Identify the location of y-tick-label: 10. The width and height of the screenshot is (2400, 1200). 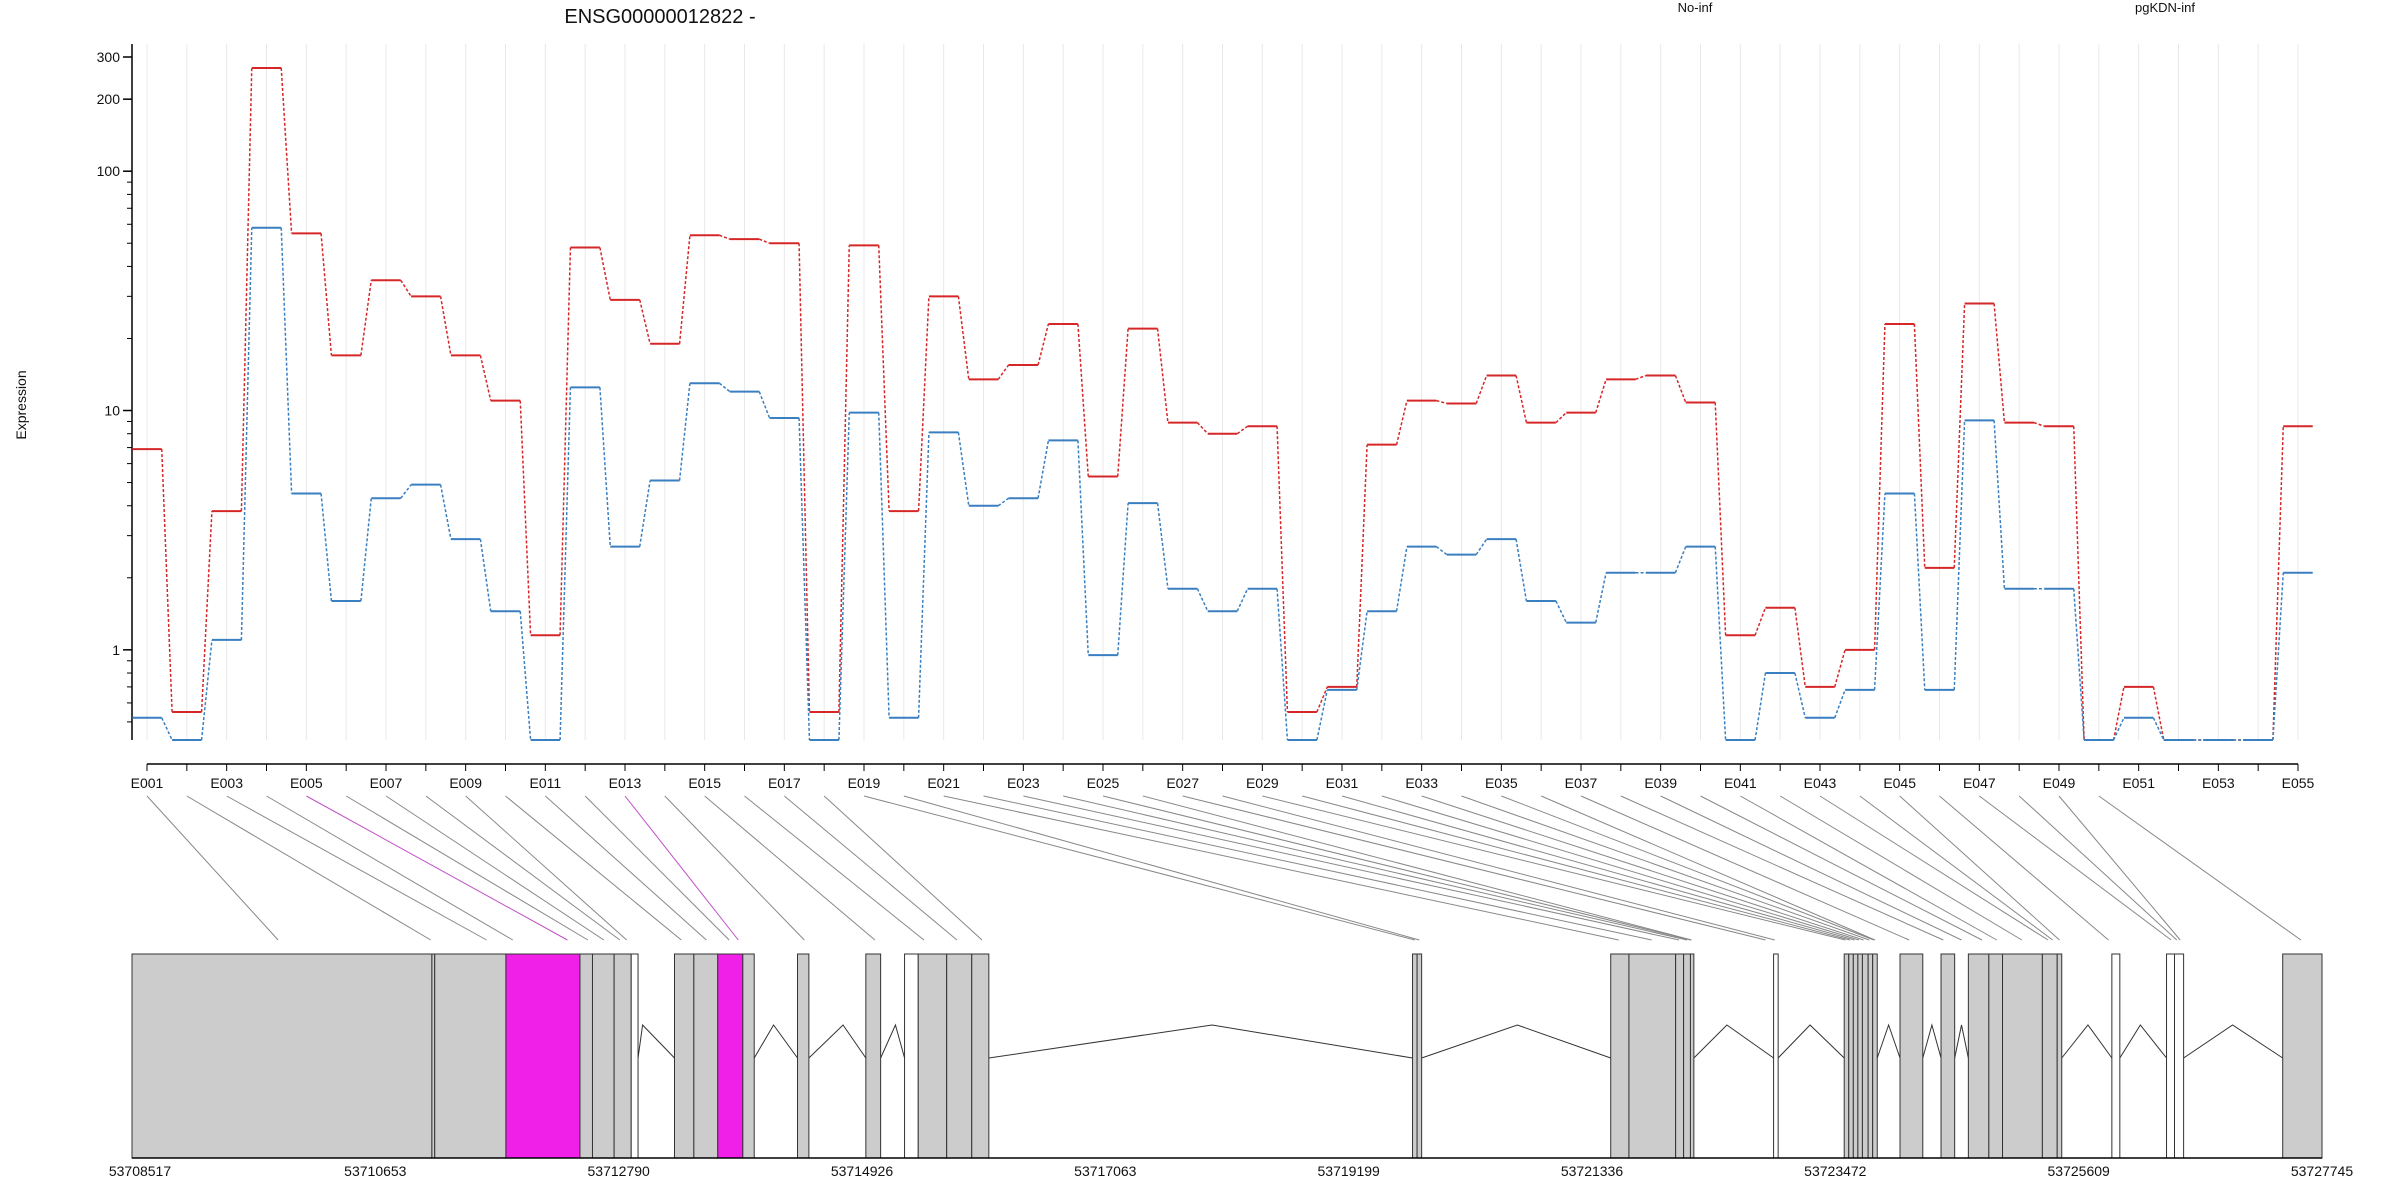
(112, 411).